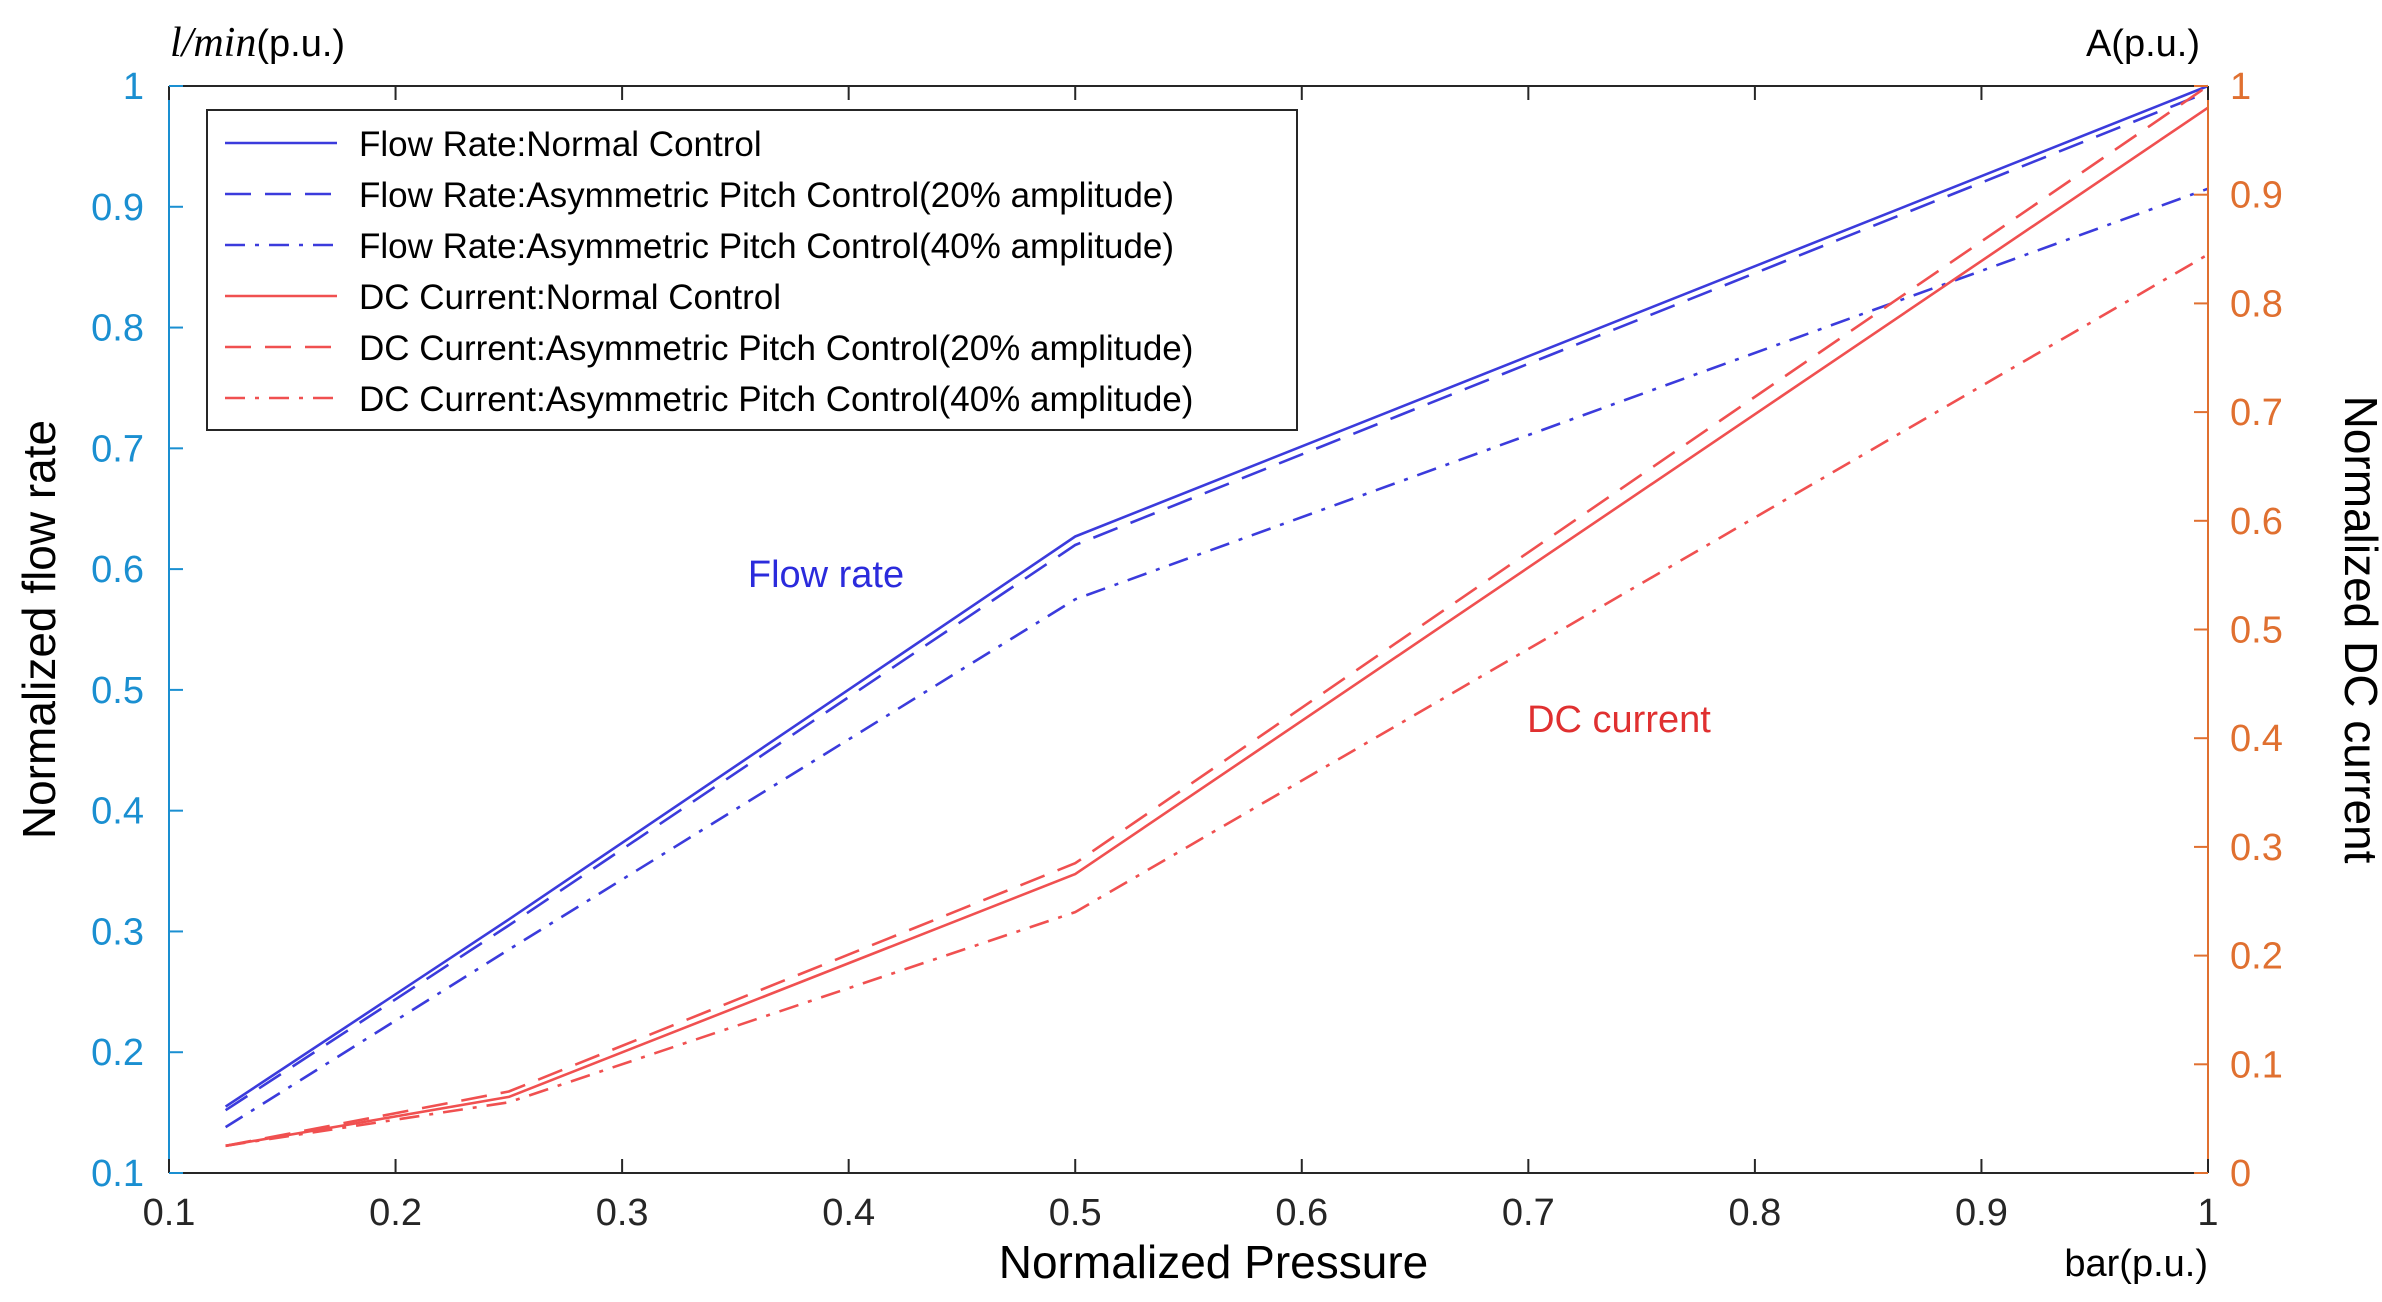 The height and width of the screenshot is (1302, 2382). I want to click on x-axis-title: Normalized Pressure, so click(1213, 1262).